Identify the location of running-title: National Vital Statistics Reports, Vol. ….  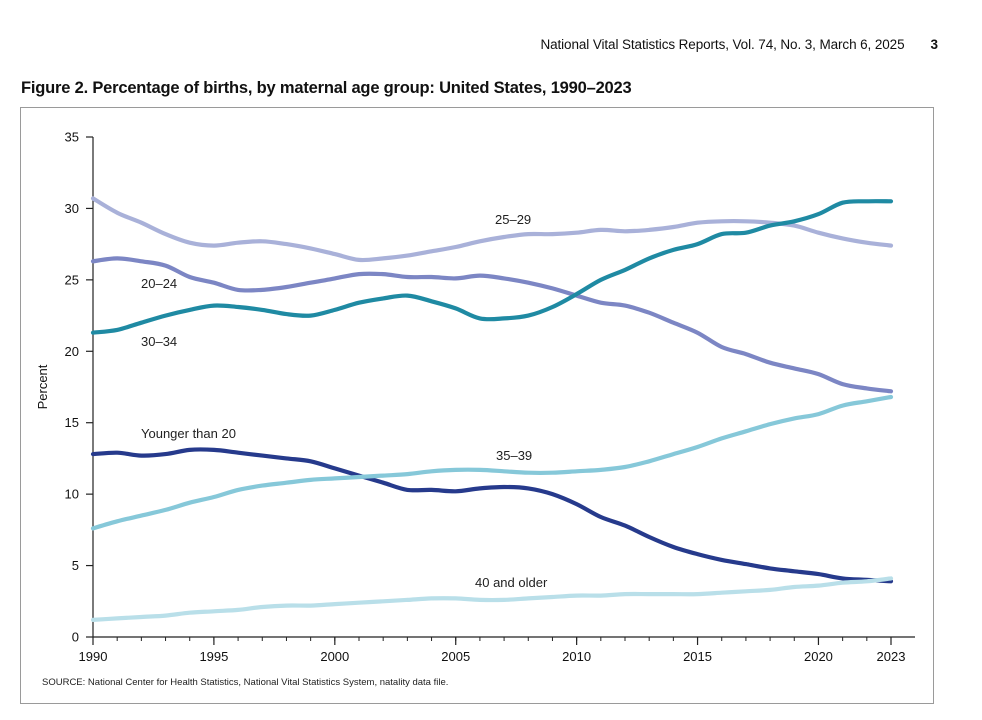
(722, 44).